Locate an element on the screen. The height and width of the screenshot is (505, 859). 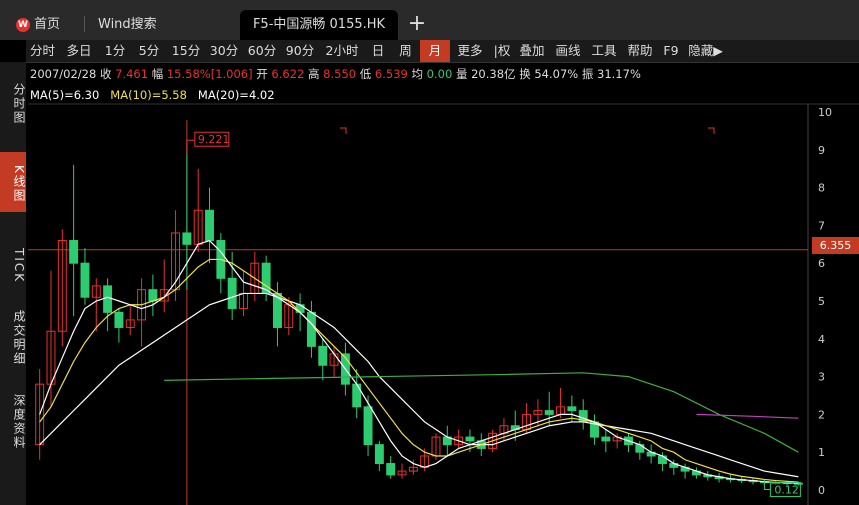
toolbar-btn-18: F9 is located at coordinates (671, 50).